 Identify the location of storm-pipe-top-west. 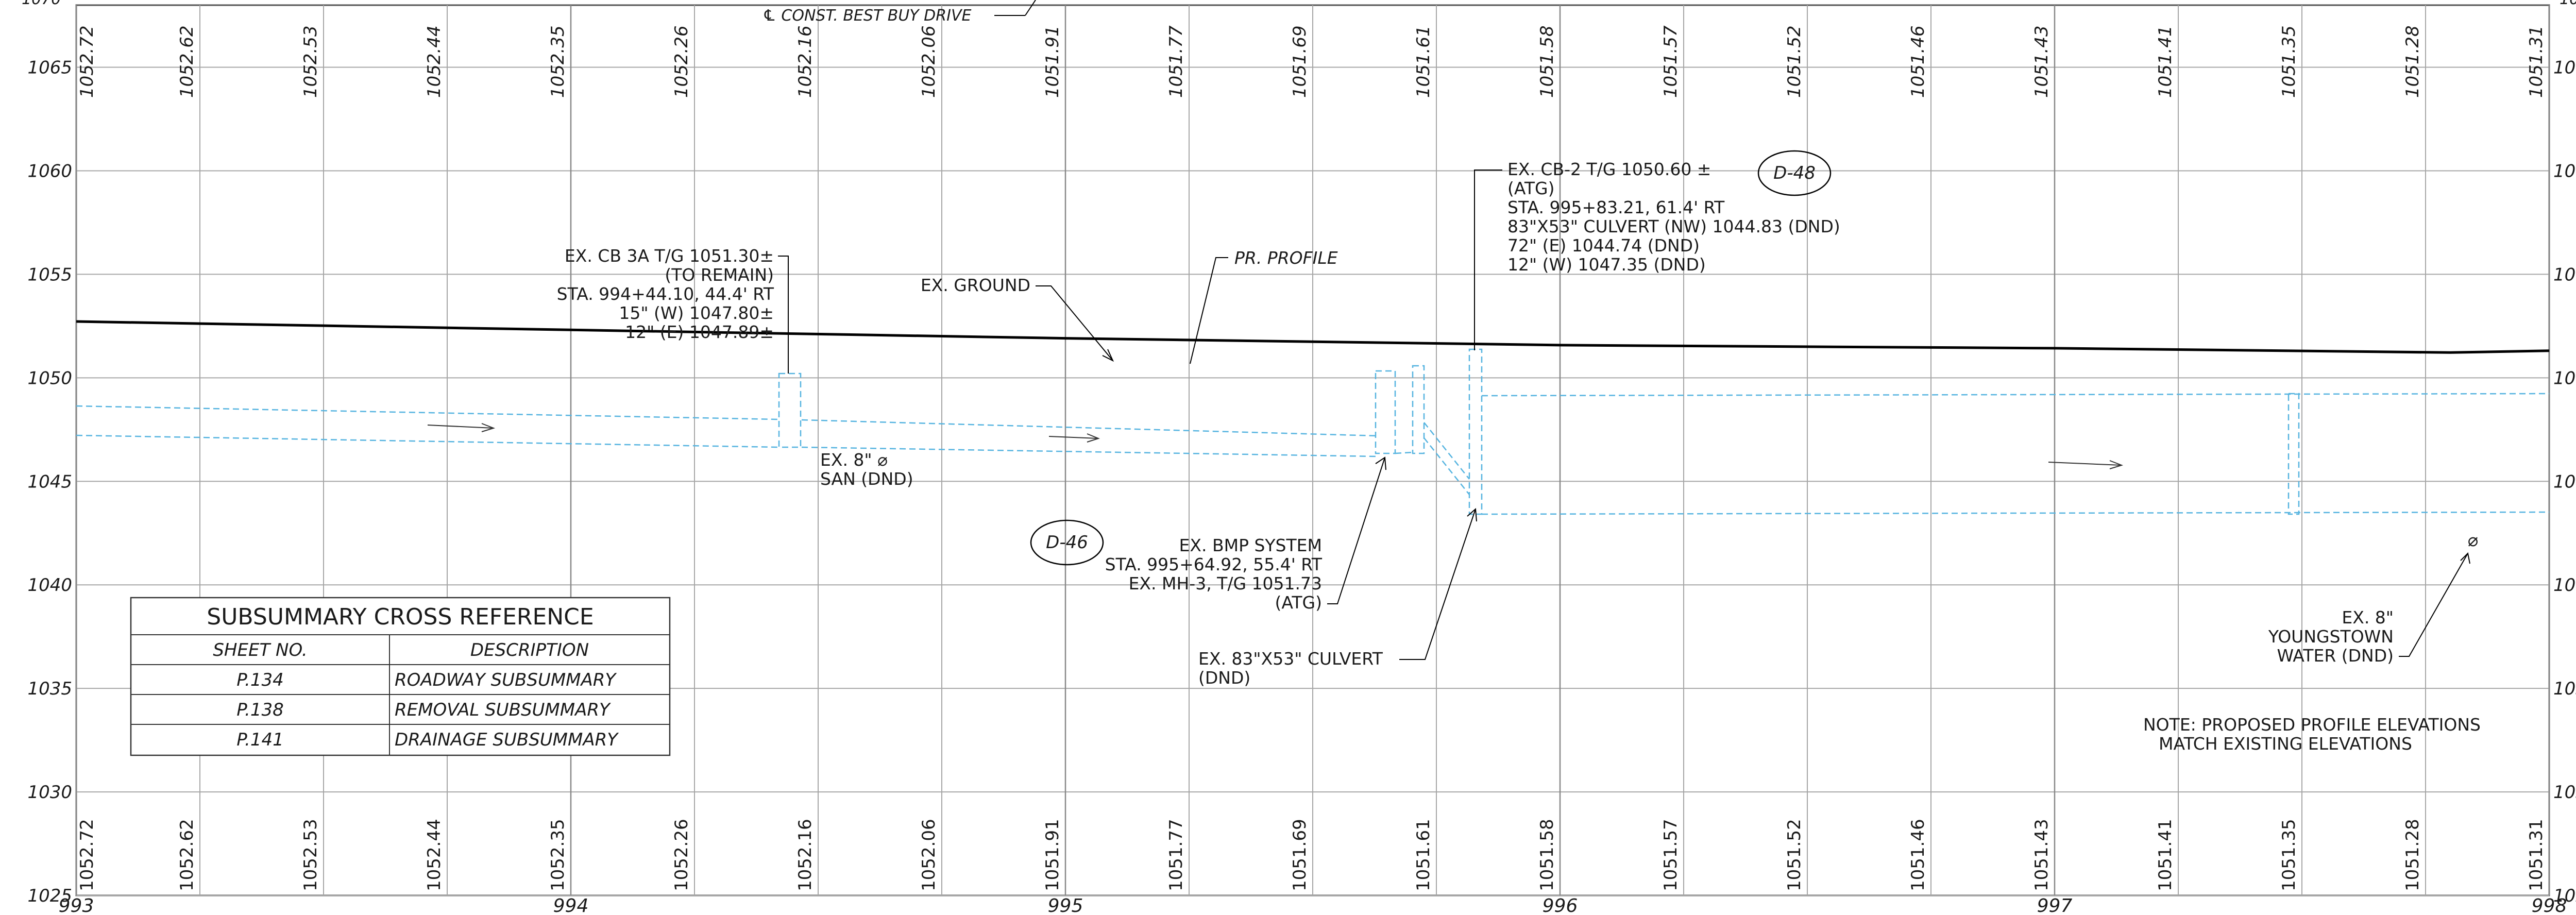
(427, 412).